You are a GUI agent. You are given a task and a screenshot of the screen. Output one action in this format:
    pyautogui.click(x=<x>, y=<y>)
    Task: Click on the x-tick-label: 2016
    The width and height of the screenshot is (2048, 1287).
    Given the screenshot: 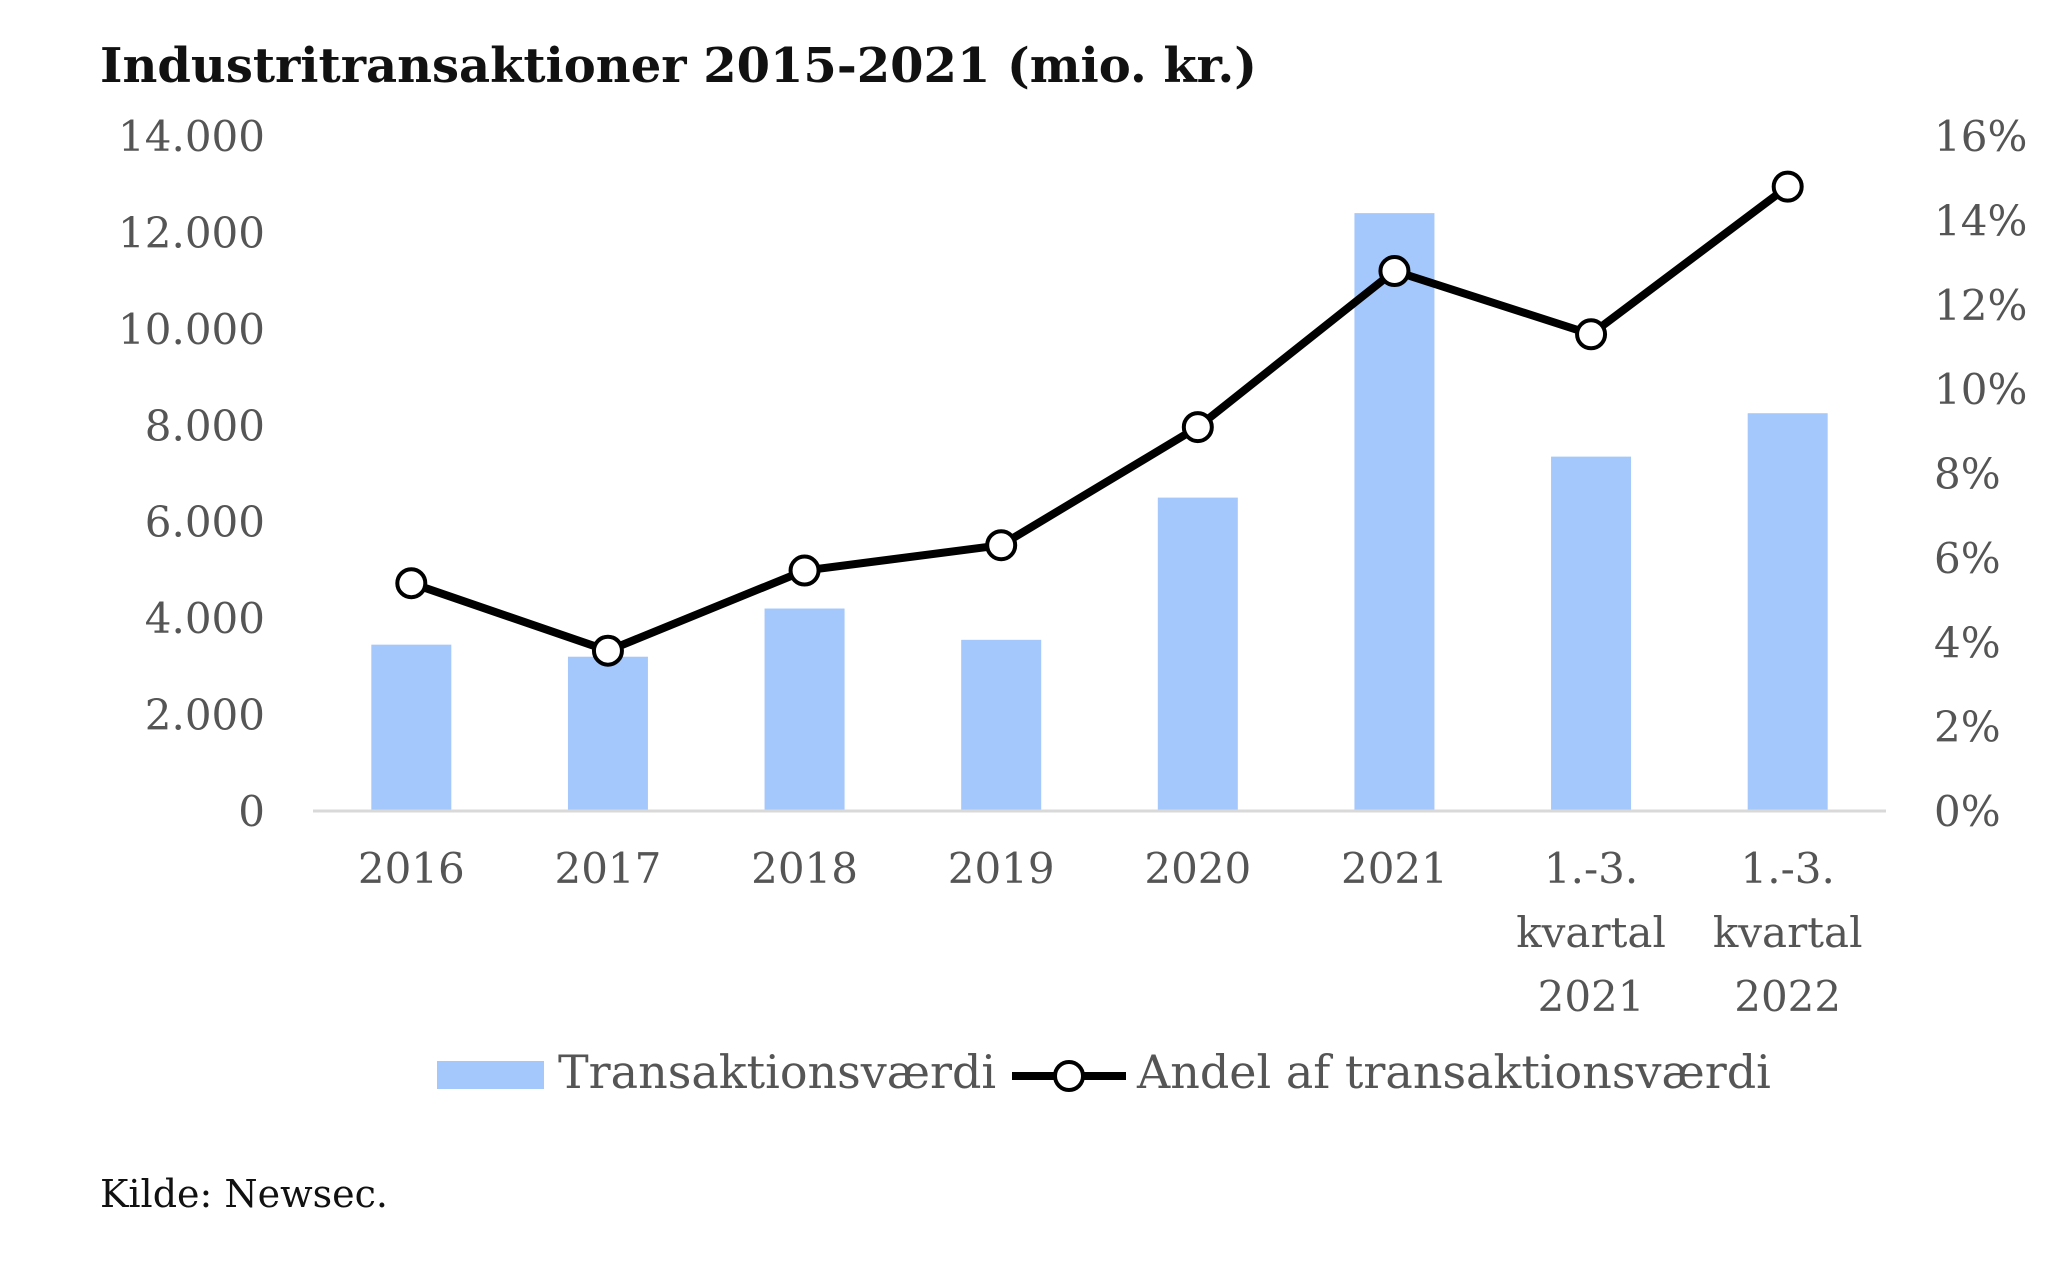 What is the action you would take?
    pyautogui.click(x=411, y=868)
    